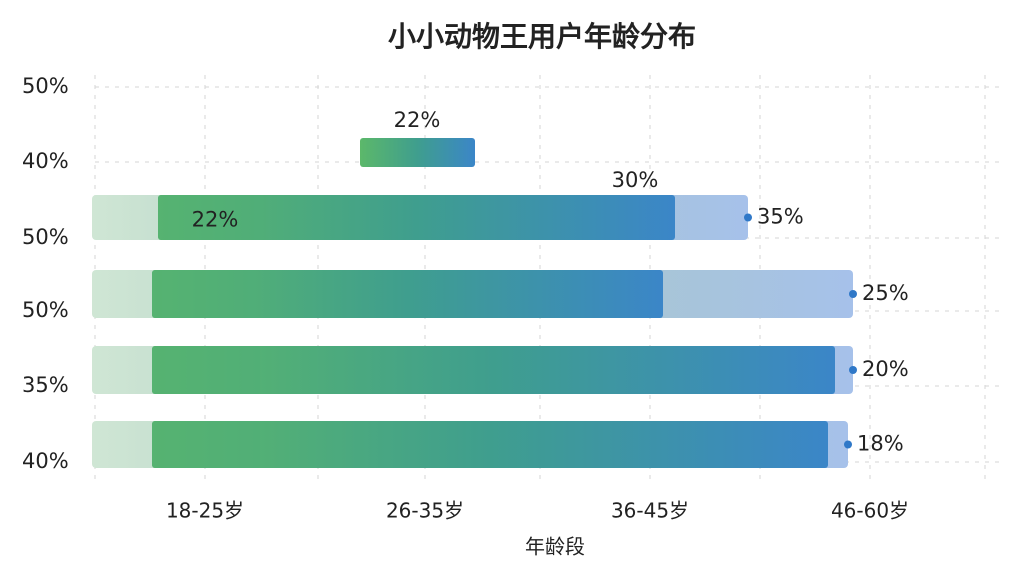 This screenshot has height=576, width=1024. Describe the element at coordinates (870, 511) in the screenshot. I see `x-label: 46-60岁` at that location.